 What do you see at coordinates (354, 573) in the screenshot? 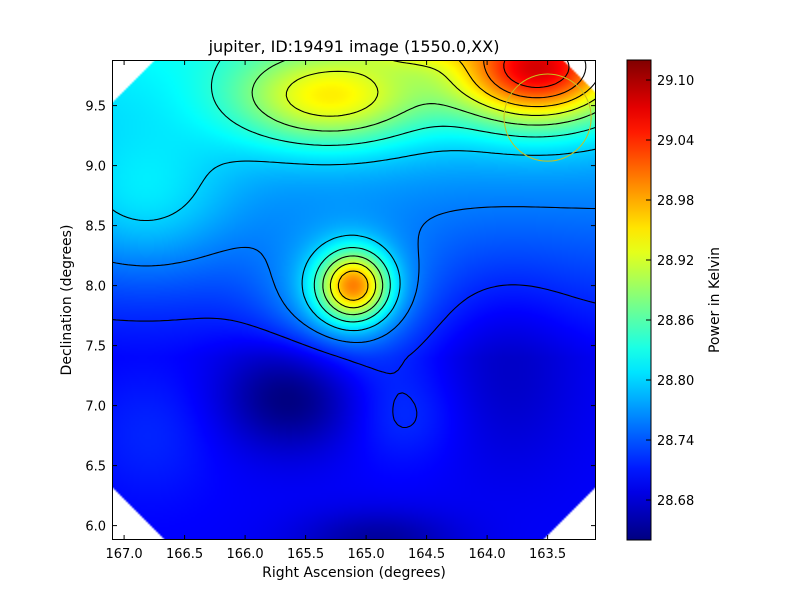
I see `x-axis-label: Right Ascension (degrees)` at bounding box center [354, 573].